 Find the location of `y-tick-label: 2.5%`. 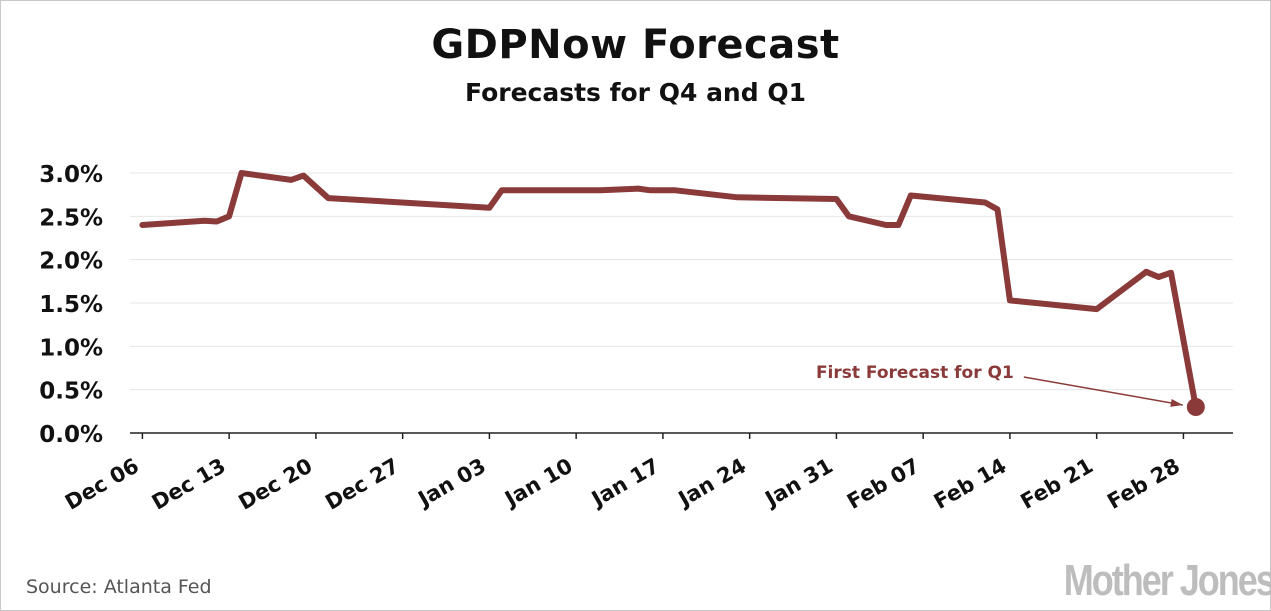

y-tick-label: 2.5% is located at coordinates (71, 218).